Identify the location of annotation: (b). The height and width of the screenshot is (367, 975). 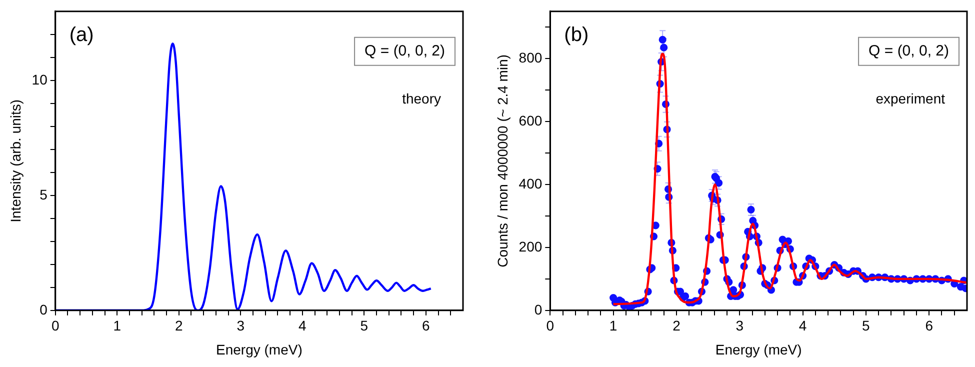
(576, 35).